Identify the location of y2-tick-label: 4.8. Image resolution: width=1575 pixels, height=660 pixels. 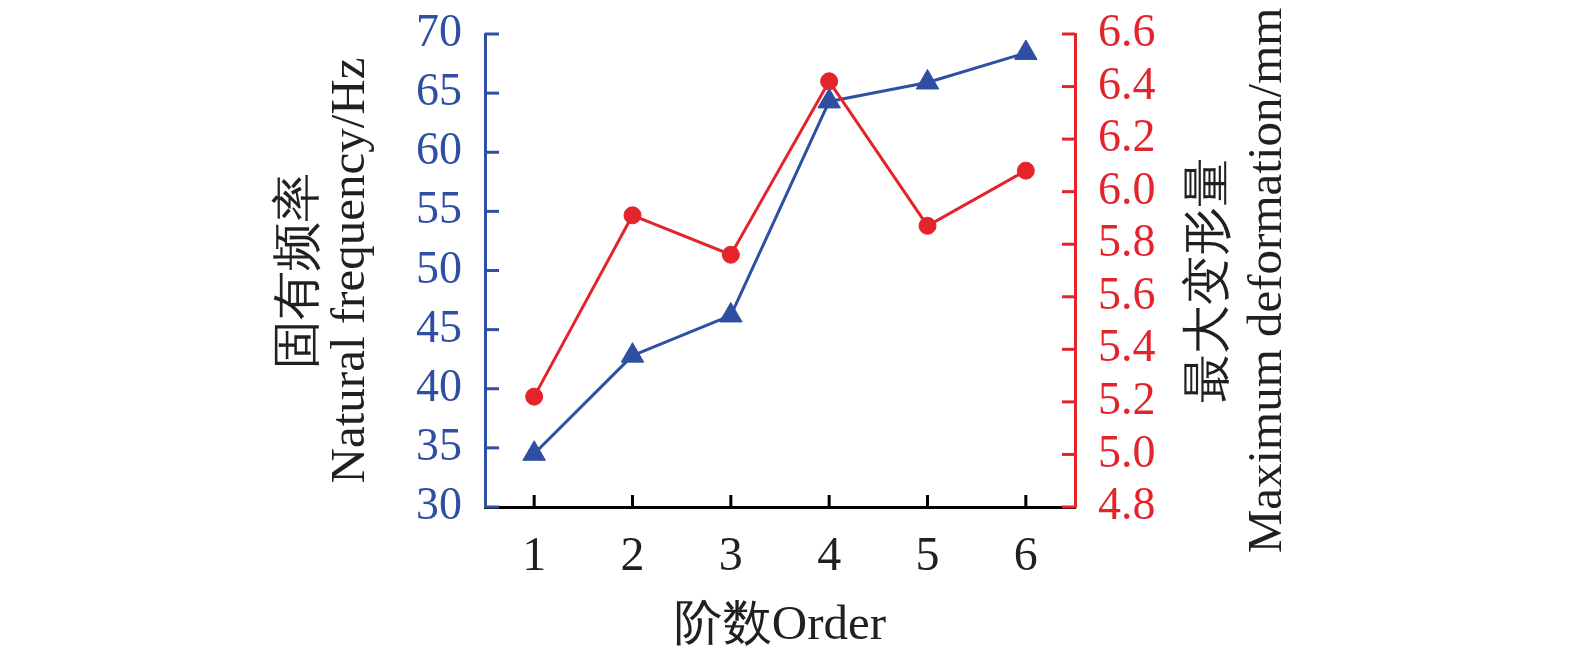
(1127, 504).